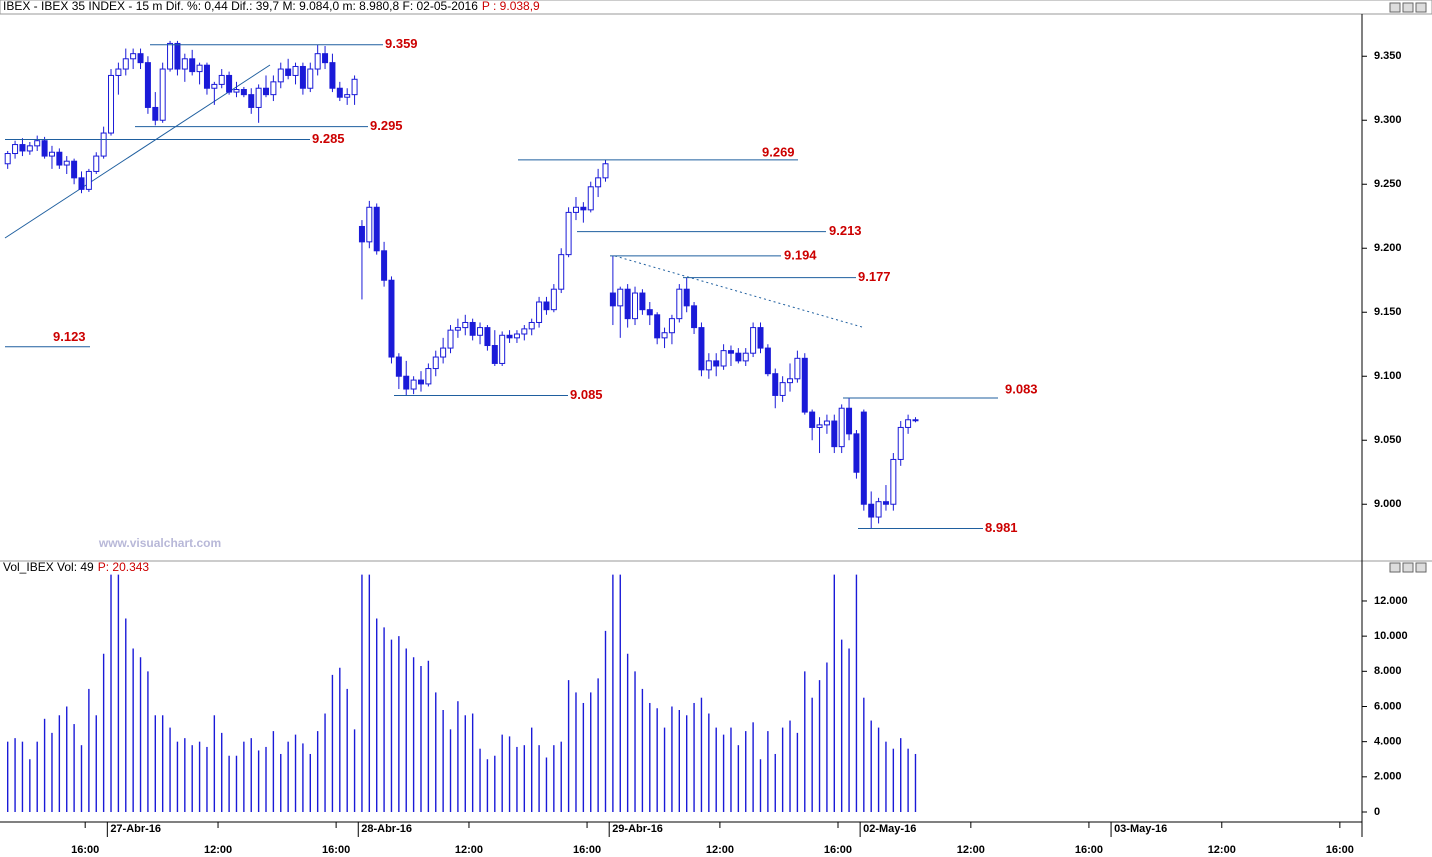 The image size is (1432, 857). Describe the element at coordinates (1391, 636) in the screenshot. I see `y-tick-label: 10.000` at that location.